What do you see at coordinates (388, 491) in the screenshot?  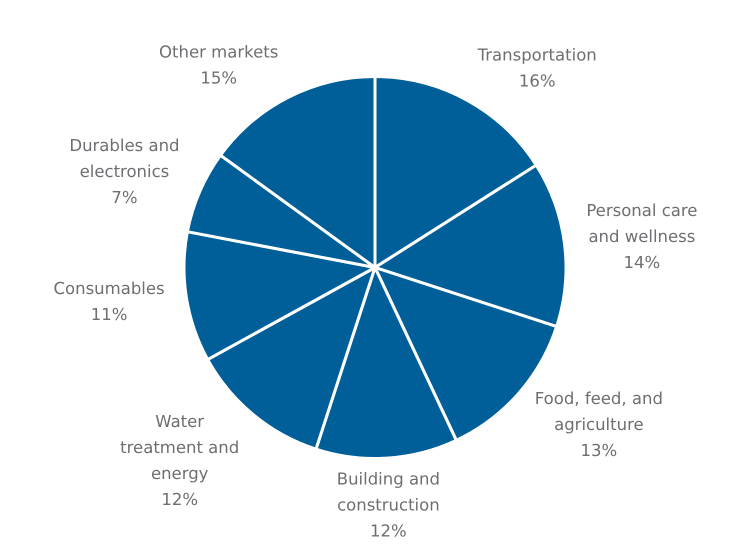 I see `slice-label: Building and construction` at bounding box center [388, 491].